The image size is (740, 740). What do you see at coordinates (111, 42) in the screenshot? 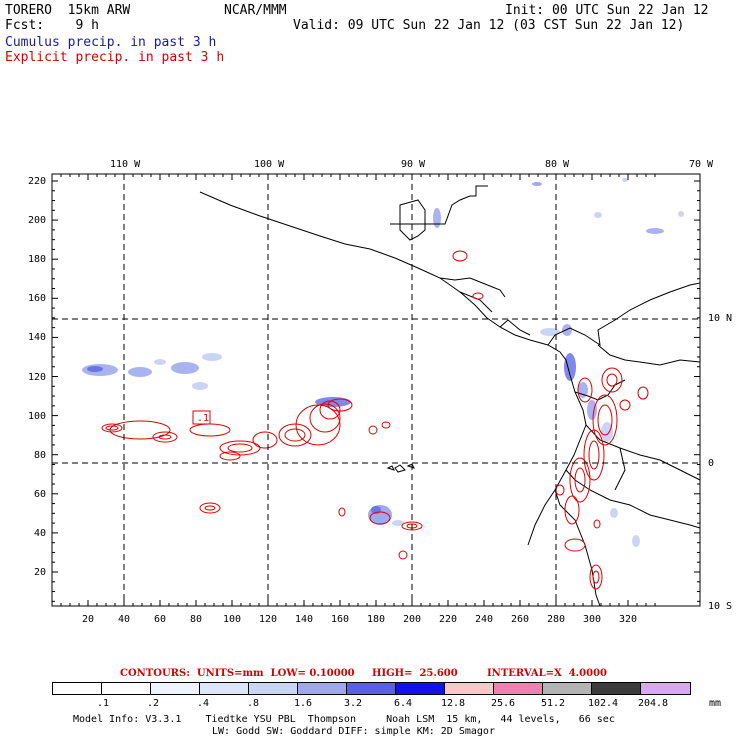
I see `legend-cumulus: Cumulus precip. in past 3 h` at bounding box center [111, 42].